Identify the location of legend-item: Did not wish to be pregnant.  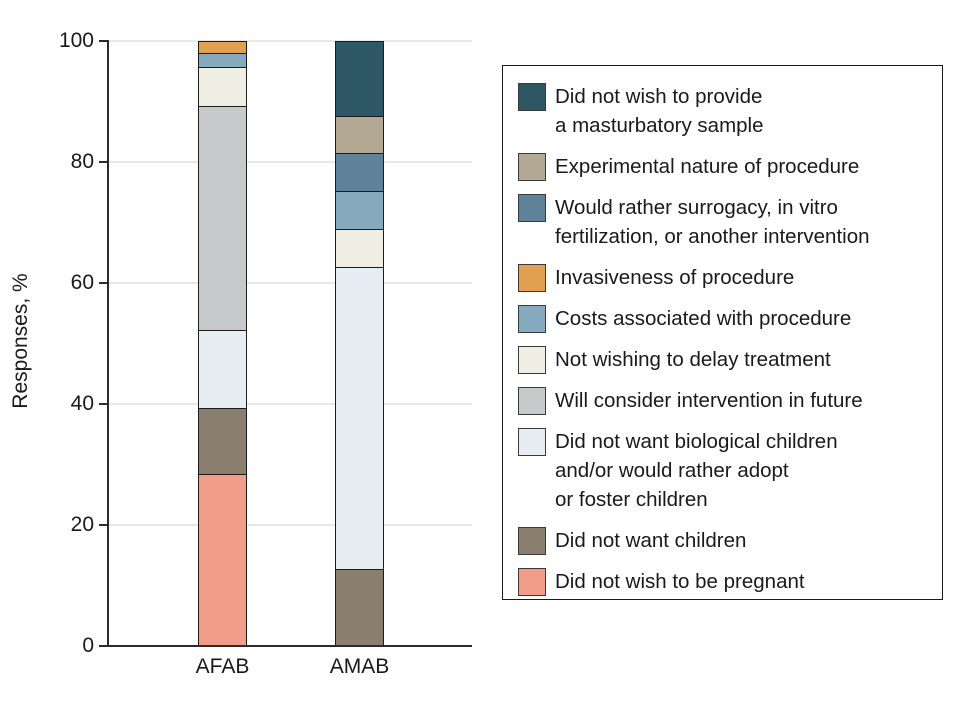
(725, 581).